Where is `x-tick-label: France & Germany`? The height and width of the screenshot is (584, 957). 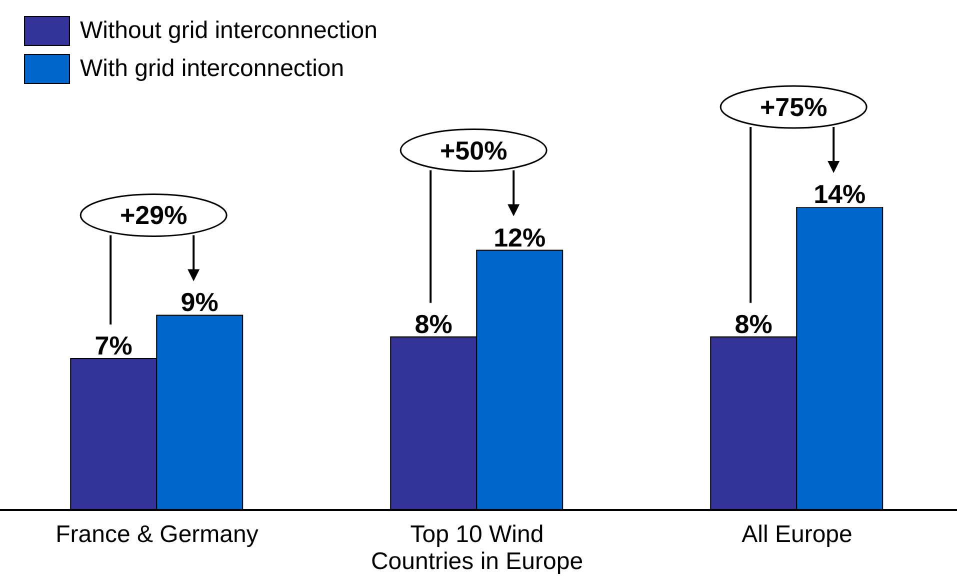 x-tick-label: France & Germany is located at coordinates (157, 534).